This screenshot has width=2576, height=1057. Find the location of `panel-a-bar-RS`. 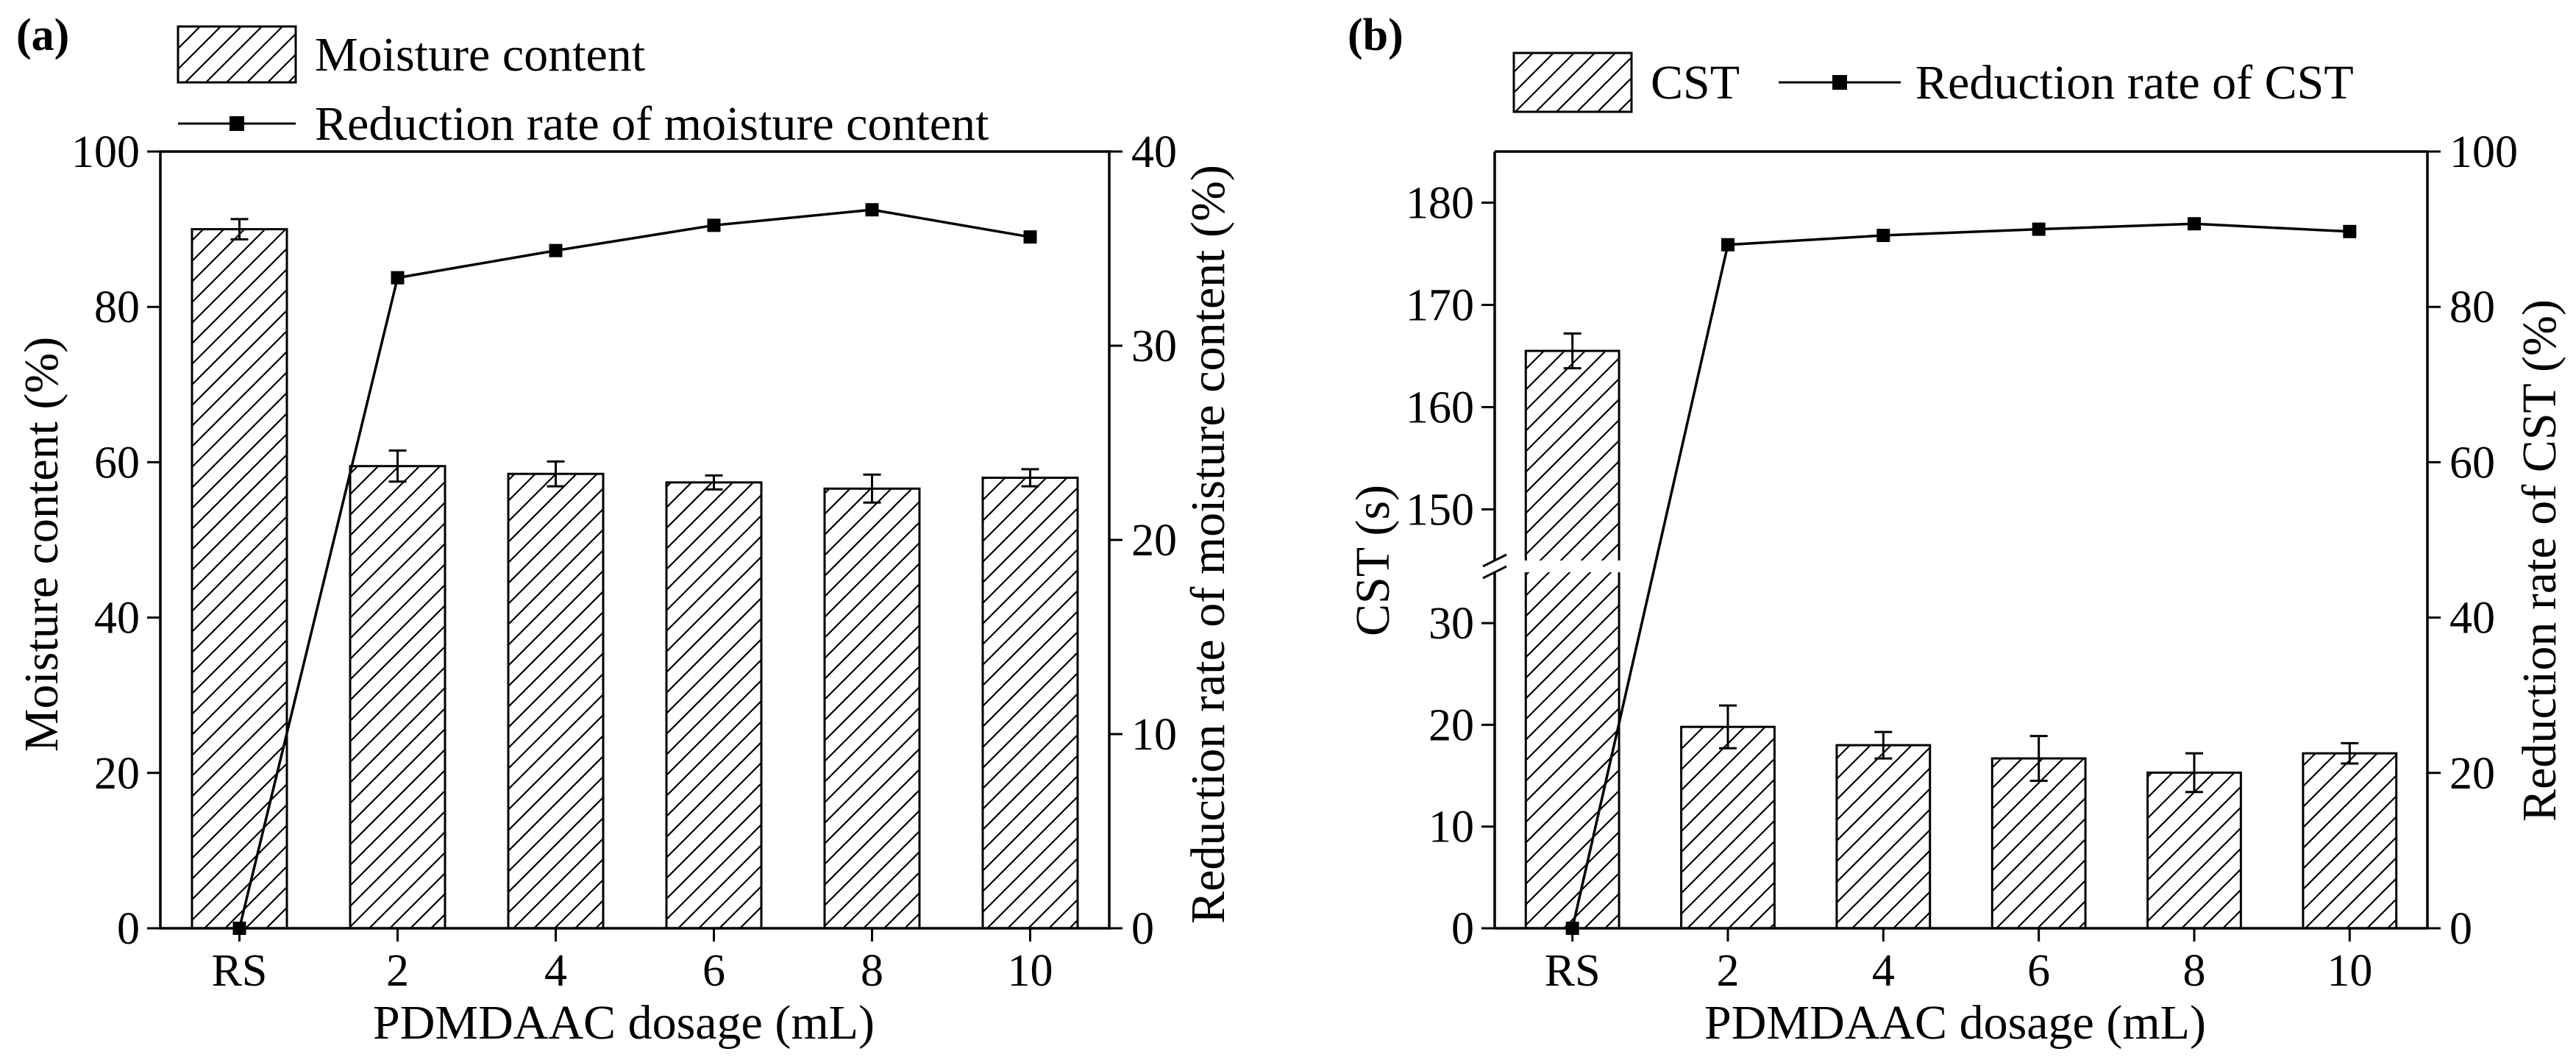

panel-a-bar-RS is located at coordinates (239, 579).